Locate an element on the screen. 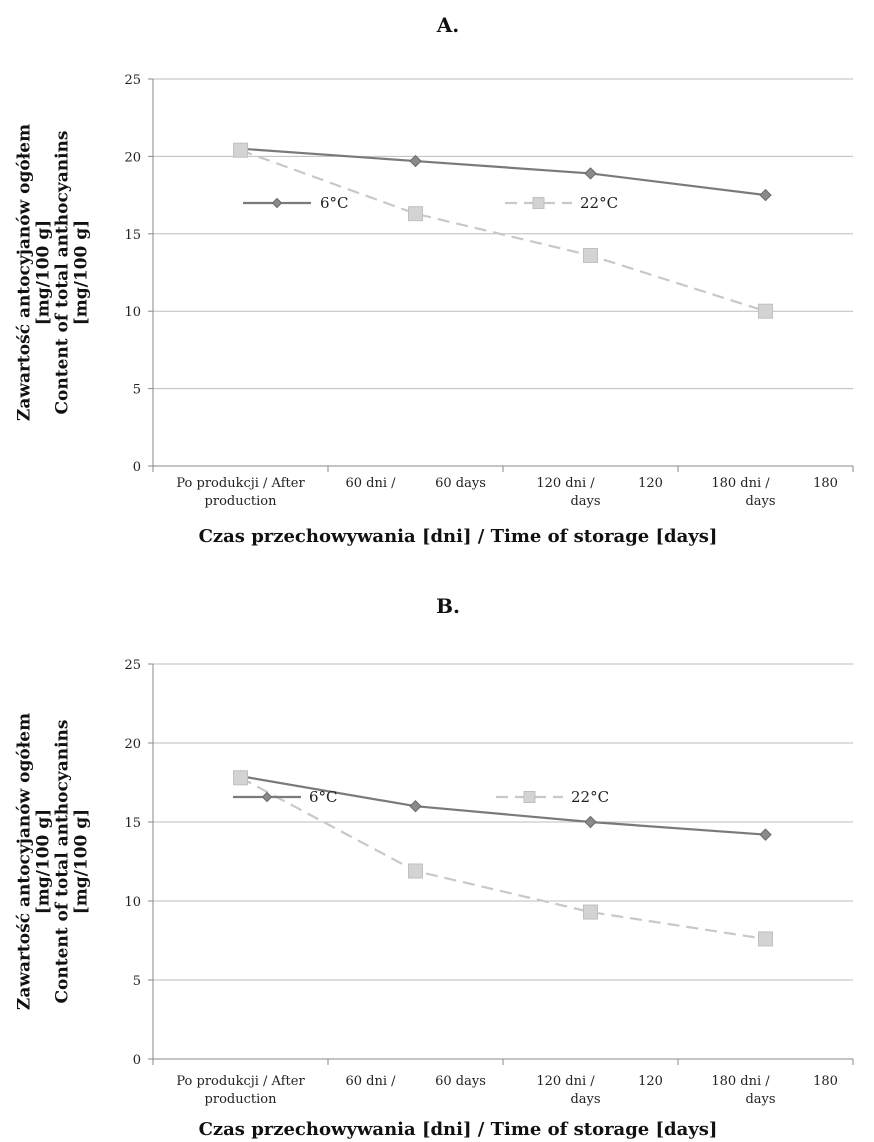 This screenshot has height=1142, width=874. panel-title: A. is located at coordinates (447, 25).